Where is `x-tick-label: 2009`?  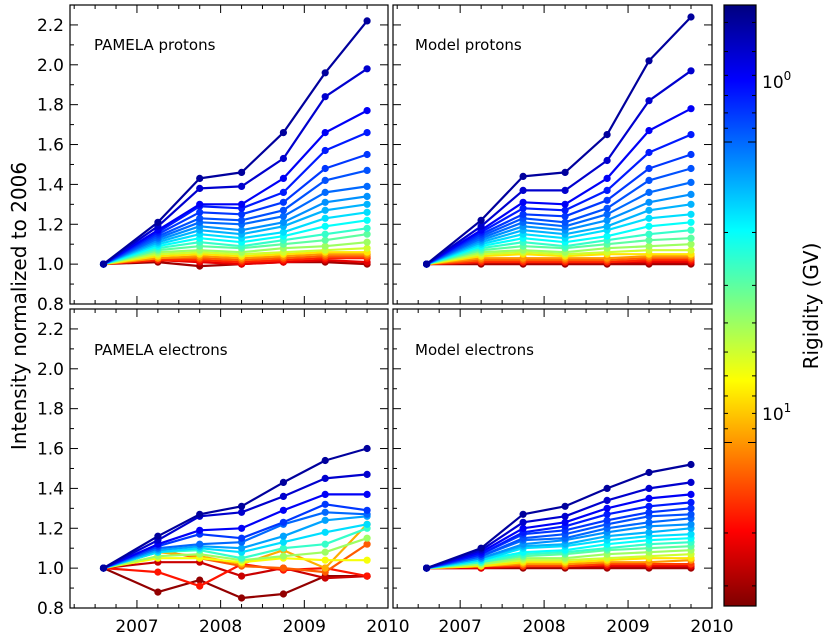 x-tick-label: 2009 is located at coordinates (304, 627).